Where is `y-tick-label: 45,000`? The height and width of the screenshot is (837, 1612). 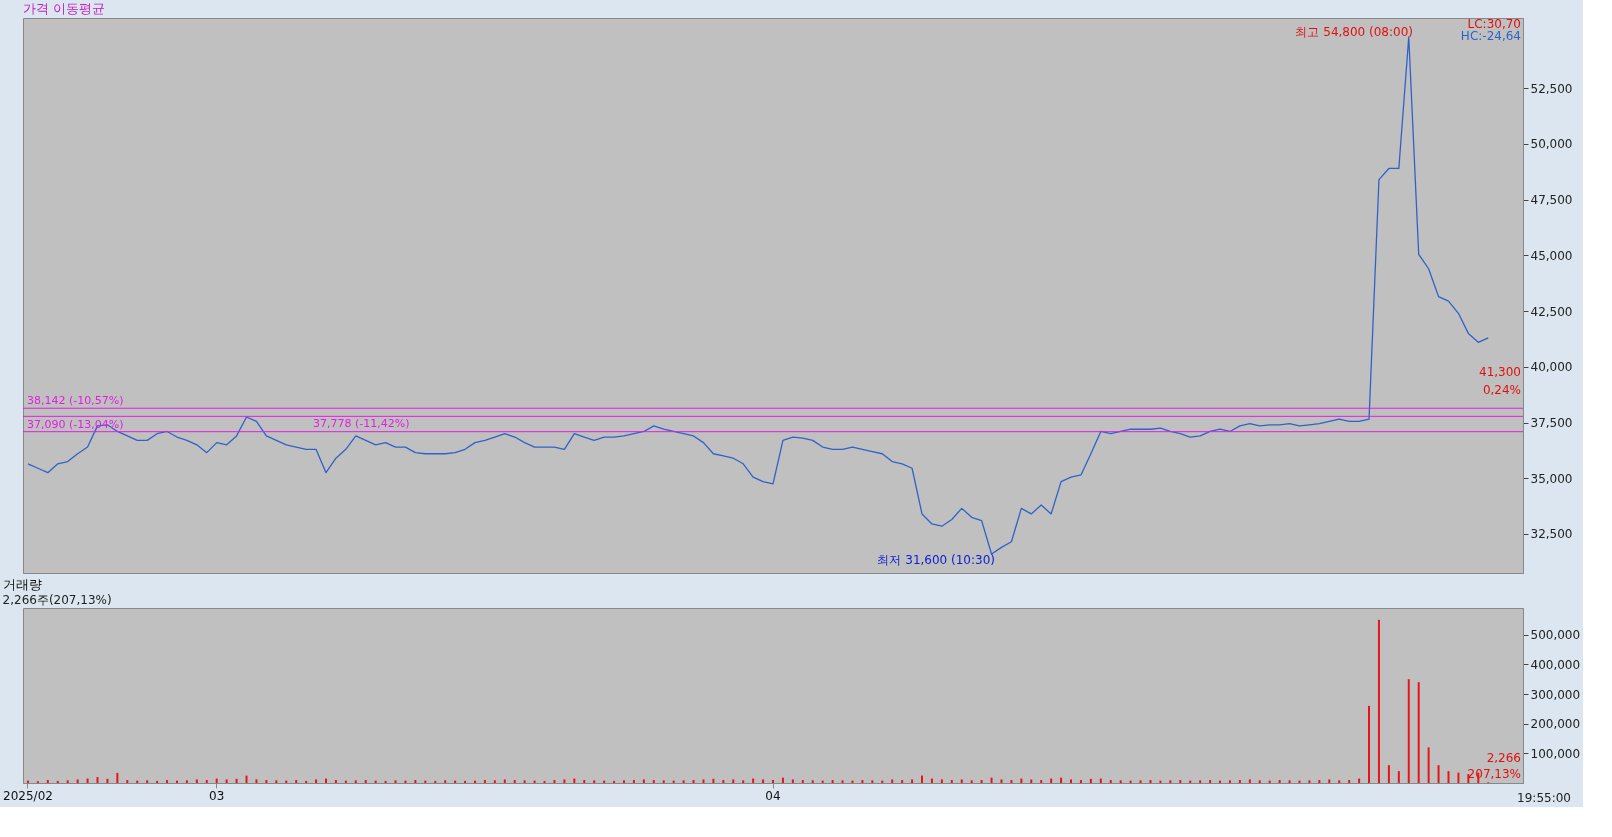
y-tick-label: 45,000 is located at coordinates (1551, 255).